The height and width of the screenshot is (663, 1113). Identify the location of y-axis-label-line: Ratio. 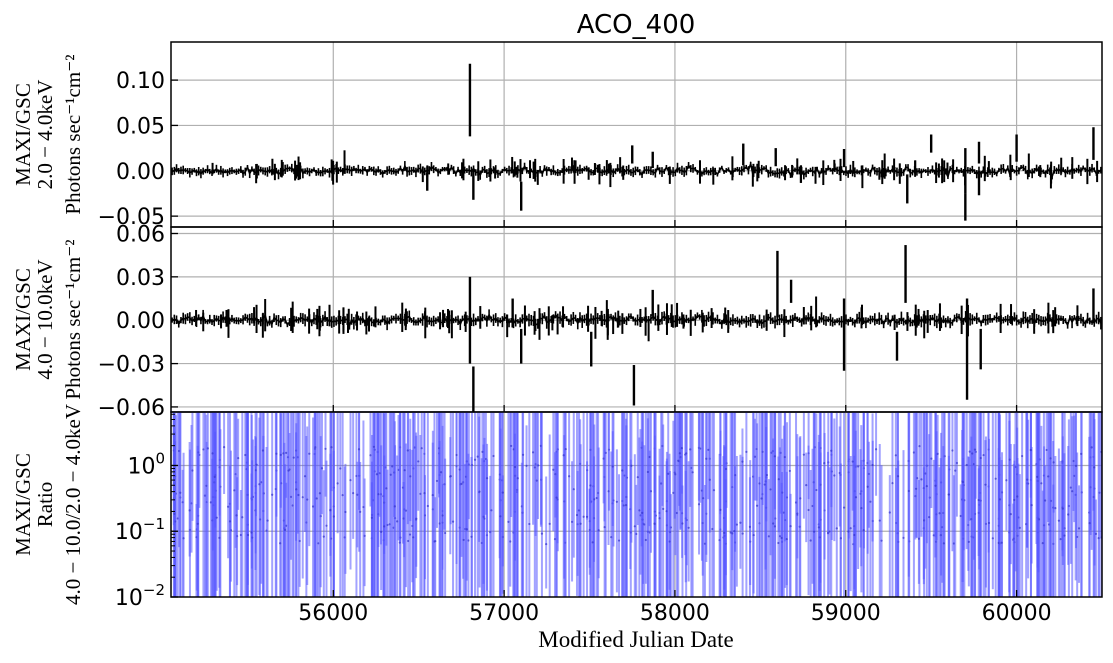
(45, 505).